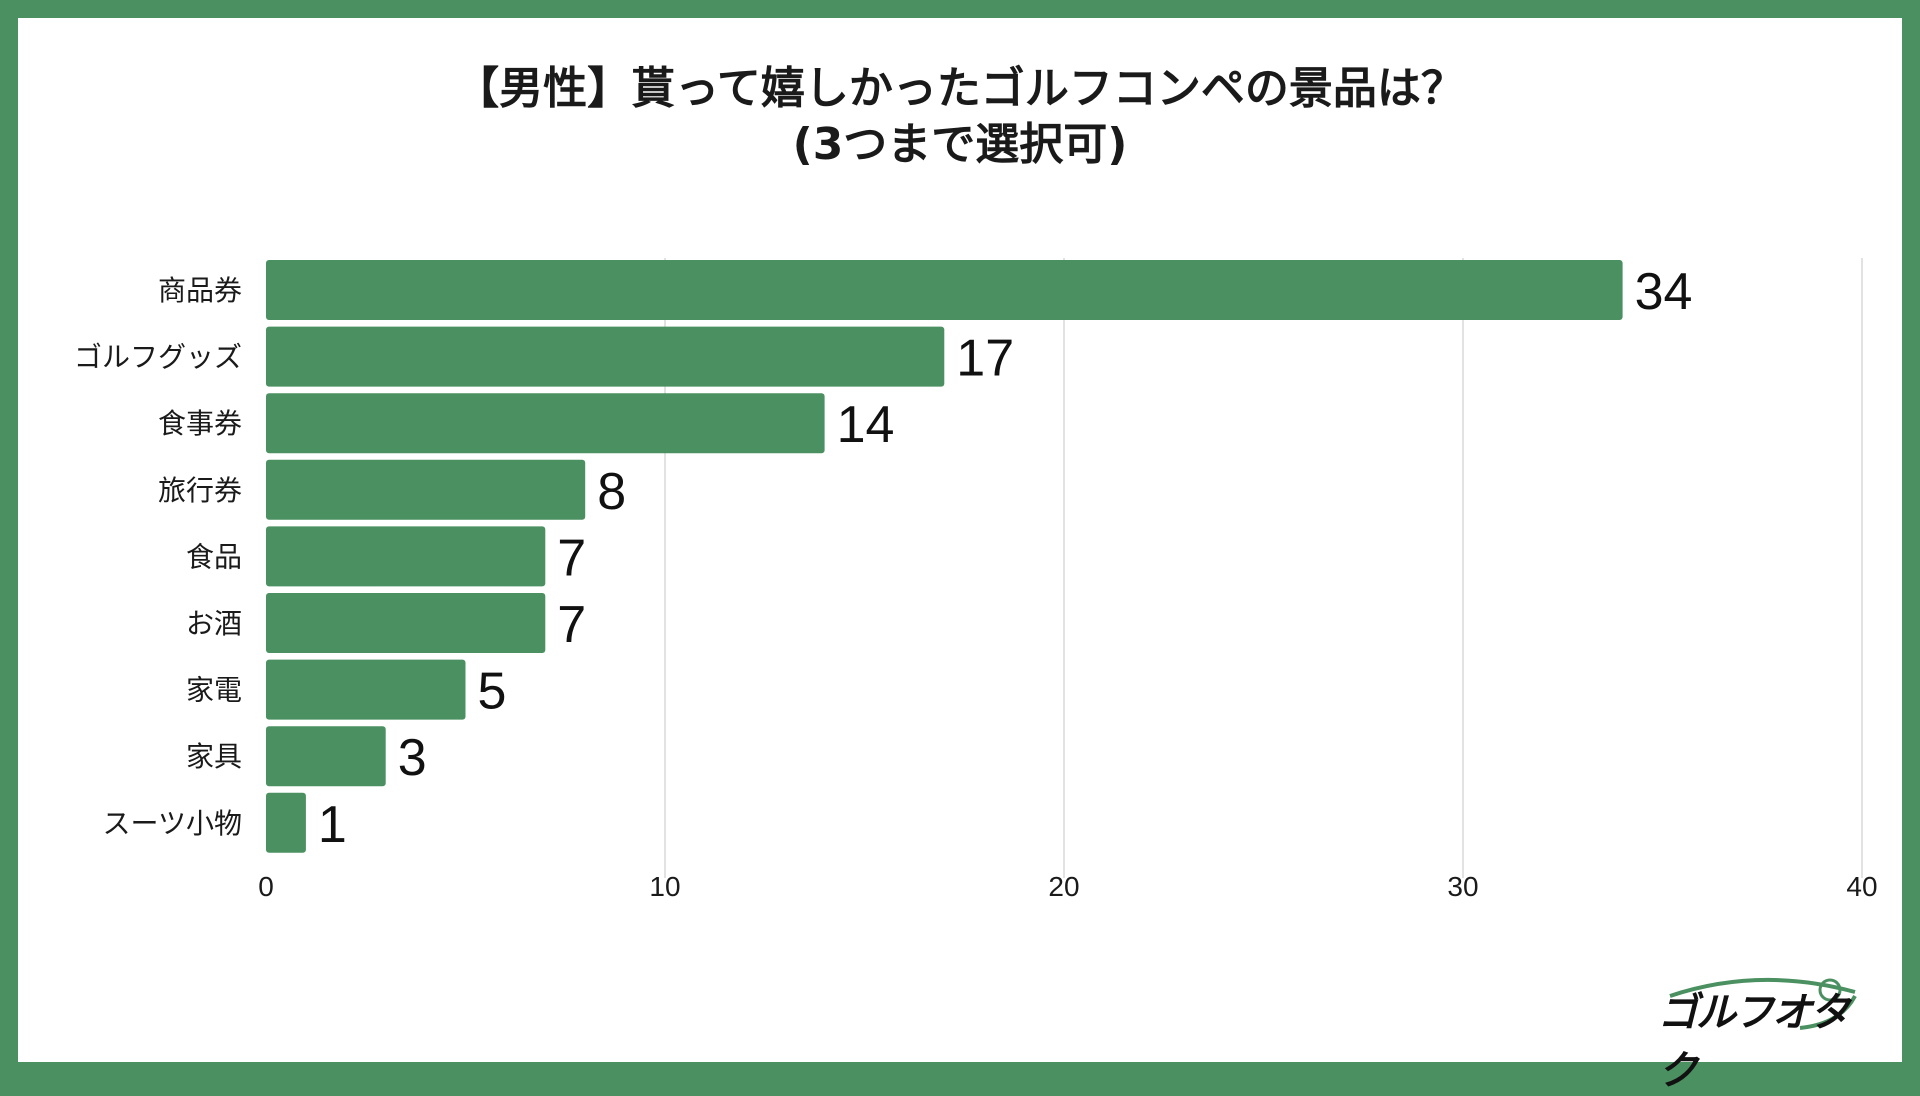 The image size is (1920, 1096). What do you see at coordinates (985, 359) in the screenshot?
I see `value-label: 17` at bounding box center [985, 359].